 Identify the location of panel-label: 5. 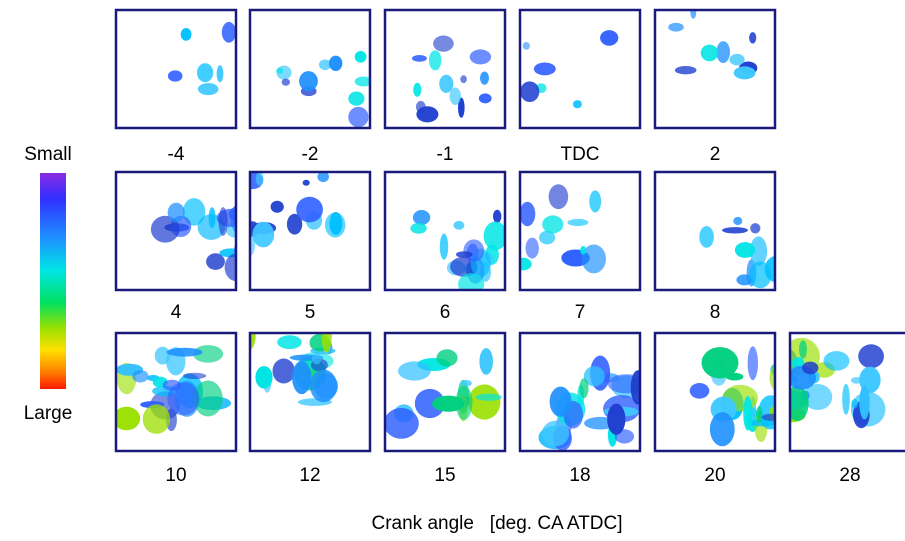
(310, 312).